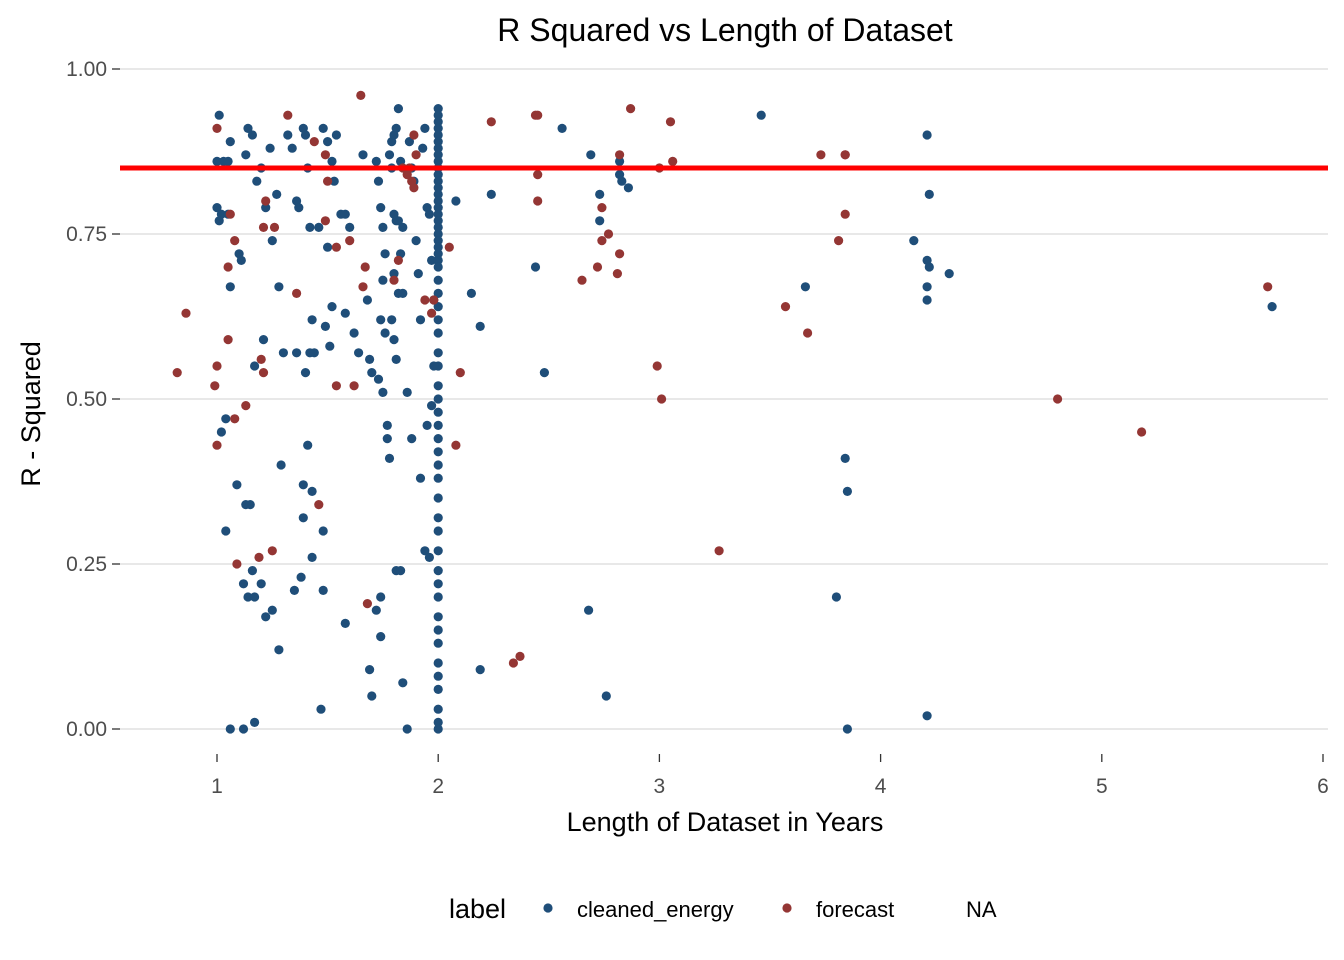 The height and width of the screenshot is (960, 1344). Describe the element at coordinates (86, 69) in the screenshot. I see `y-tick-label: 1.00` at that location.